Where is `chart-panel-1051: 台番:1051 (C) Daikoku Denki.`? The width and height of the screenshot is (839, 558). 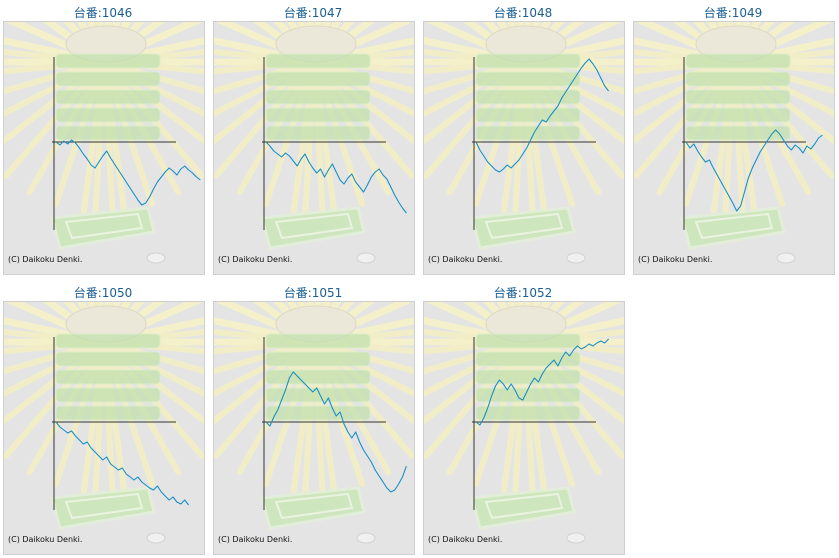
chart-panel-1051: 台番:1051 (C) Daikoku Denki. is located at coordinates (313, 418).